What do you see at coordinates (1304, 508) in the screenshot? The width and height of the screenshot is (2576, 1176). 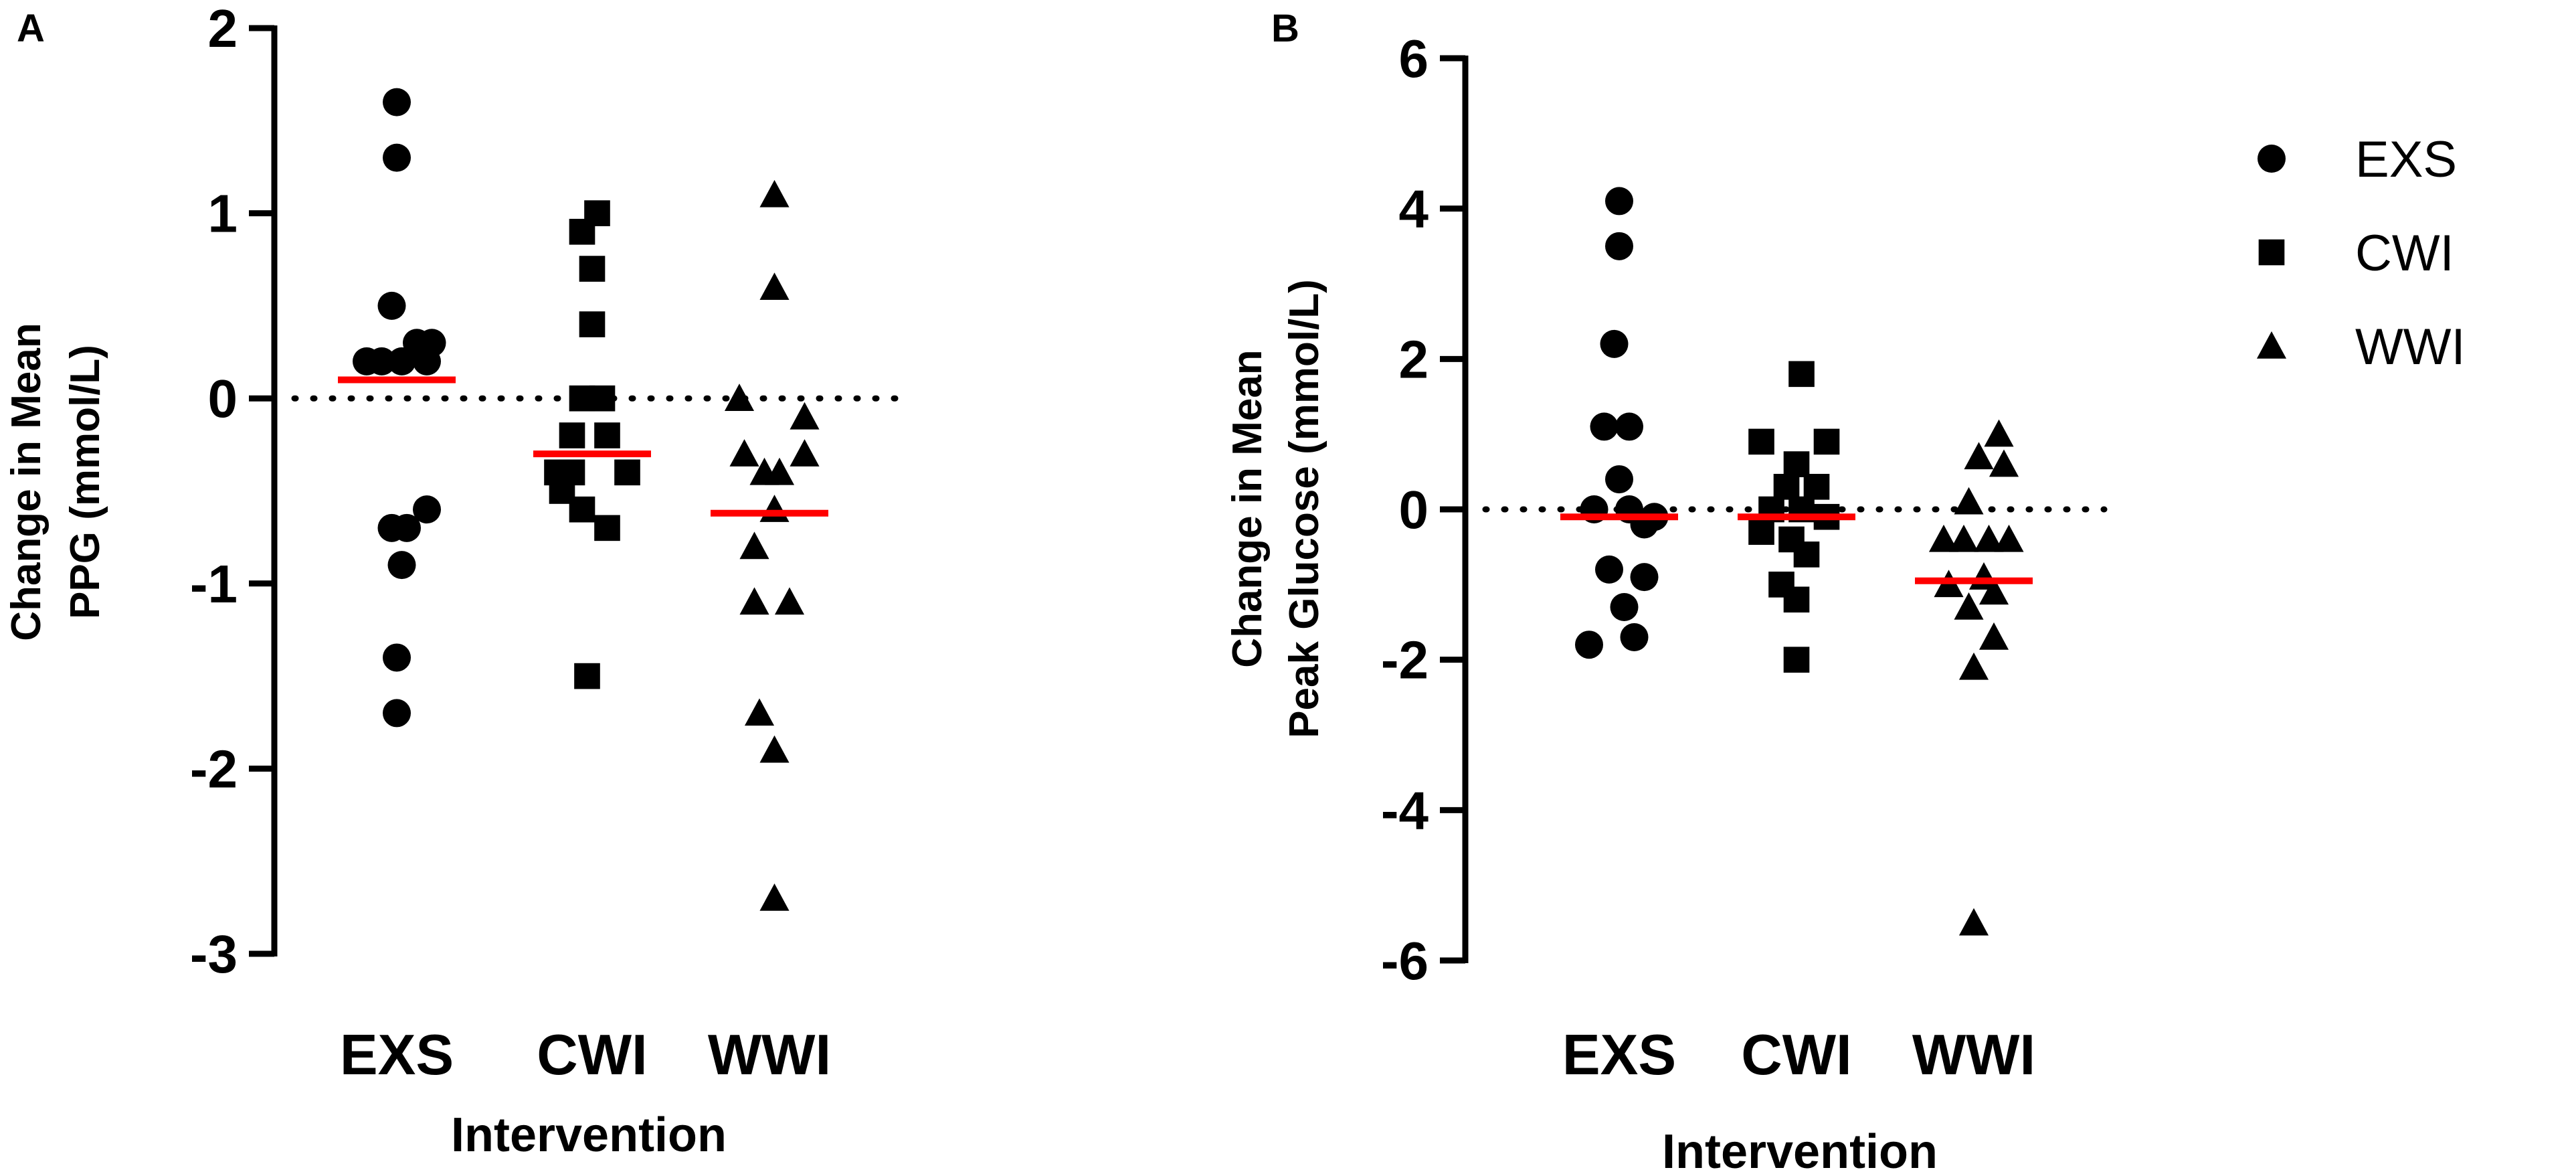 I see `y-axis-label: Peak Glucose (mmol/L)` at bounding box center [1304, 508].